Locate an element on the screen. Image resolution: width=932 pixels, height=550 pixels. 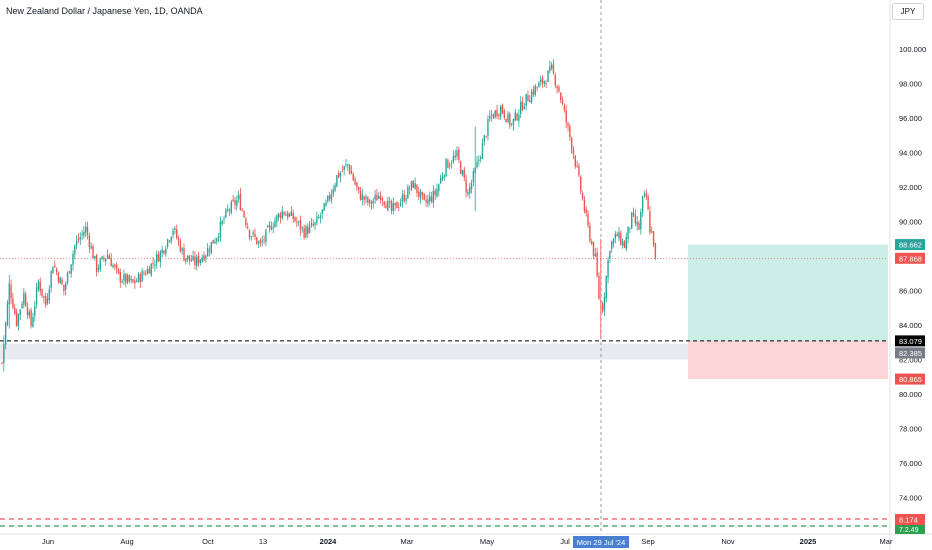
grey-level-badge is located at coordinates (910, 353).